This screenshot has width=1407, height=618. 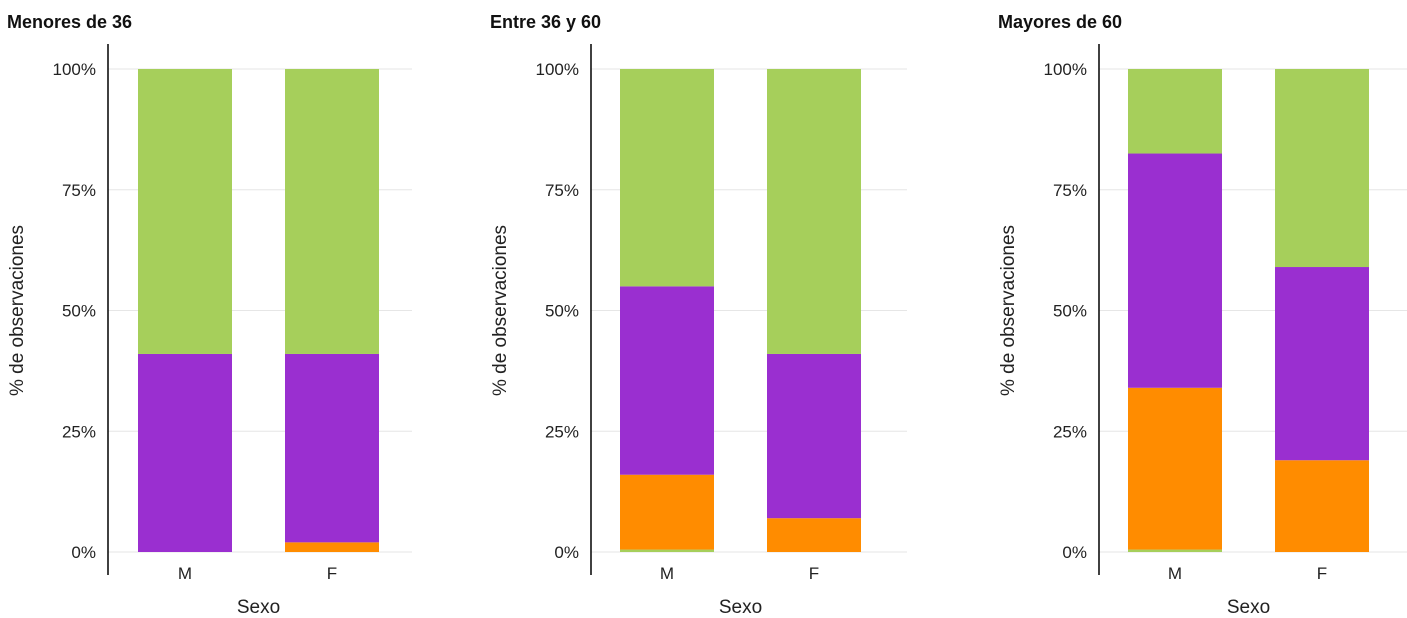 I want to click on chart-title: Entre 36 y 60, so click(x=545, y=22).